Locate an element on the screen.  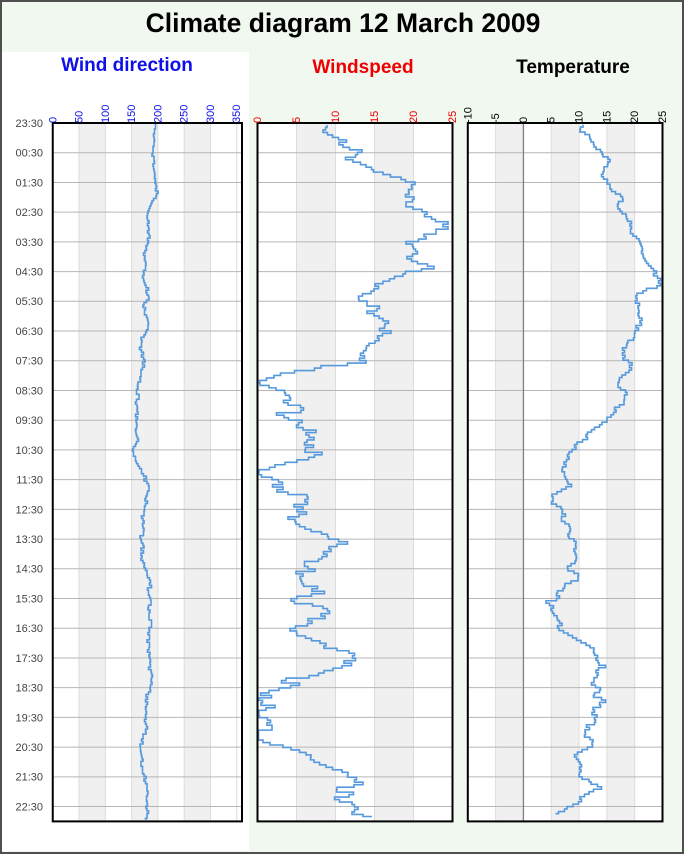
svg-text: 04:30 is located at coordinates (29, 273).